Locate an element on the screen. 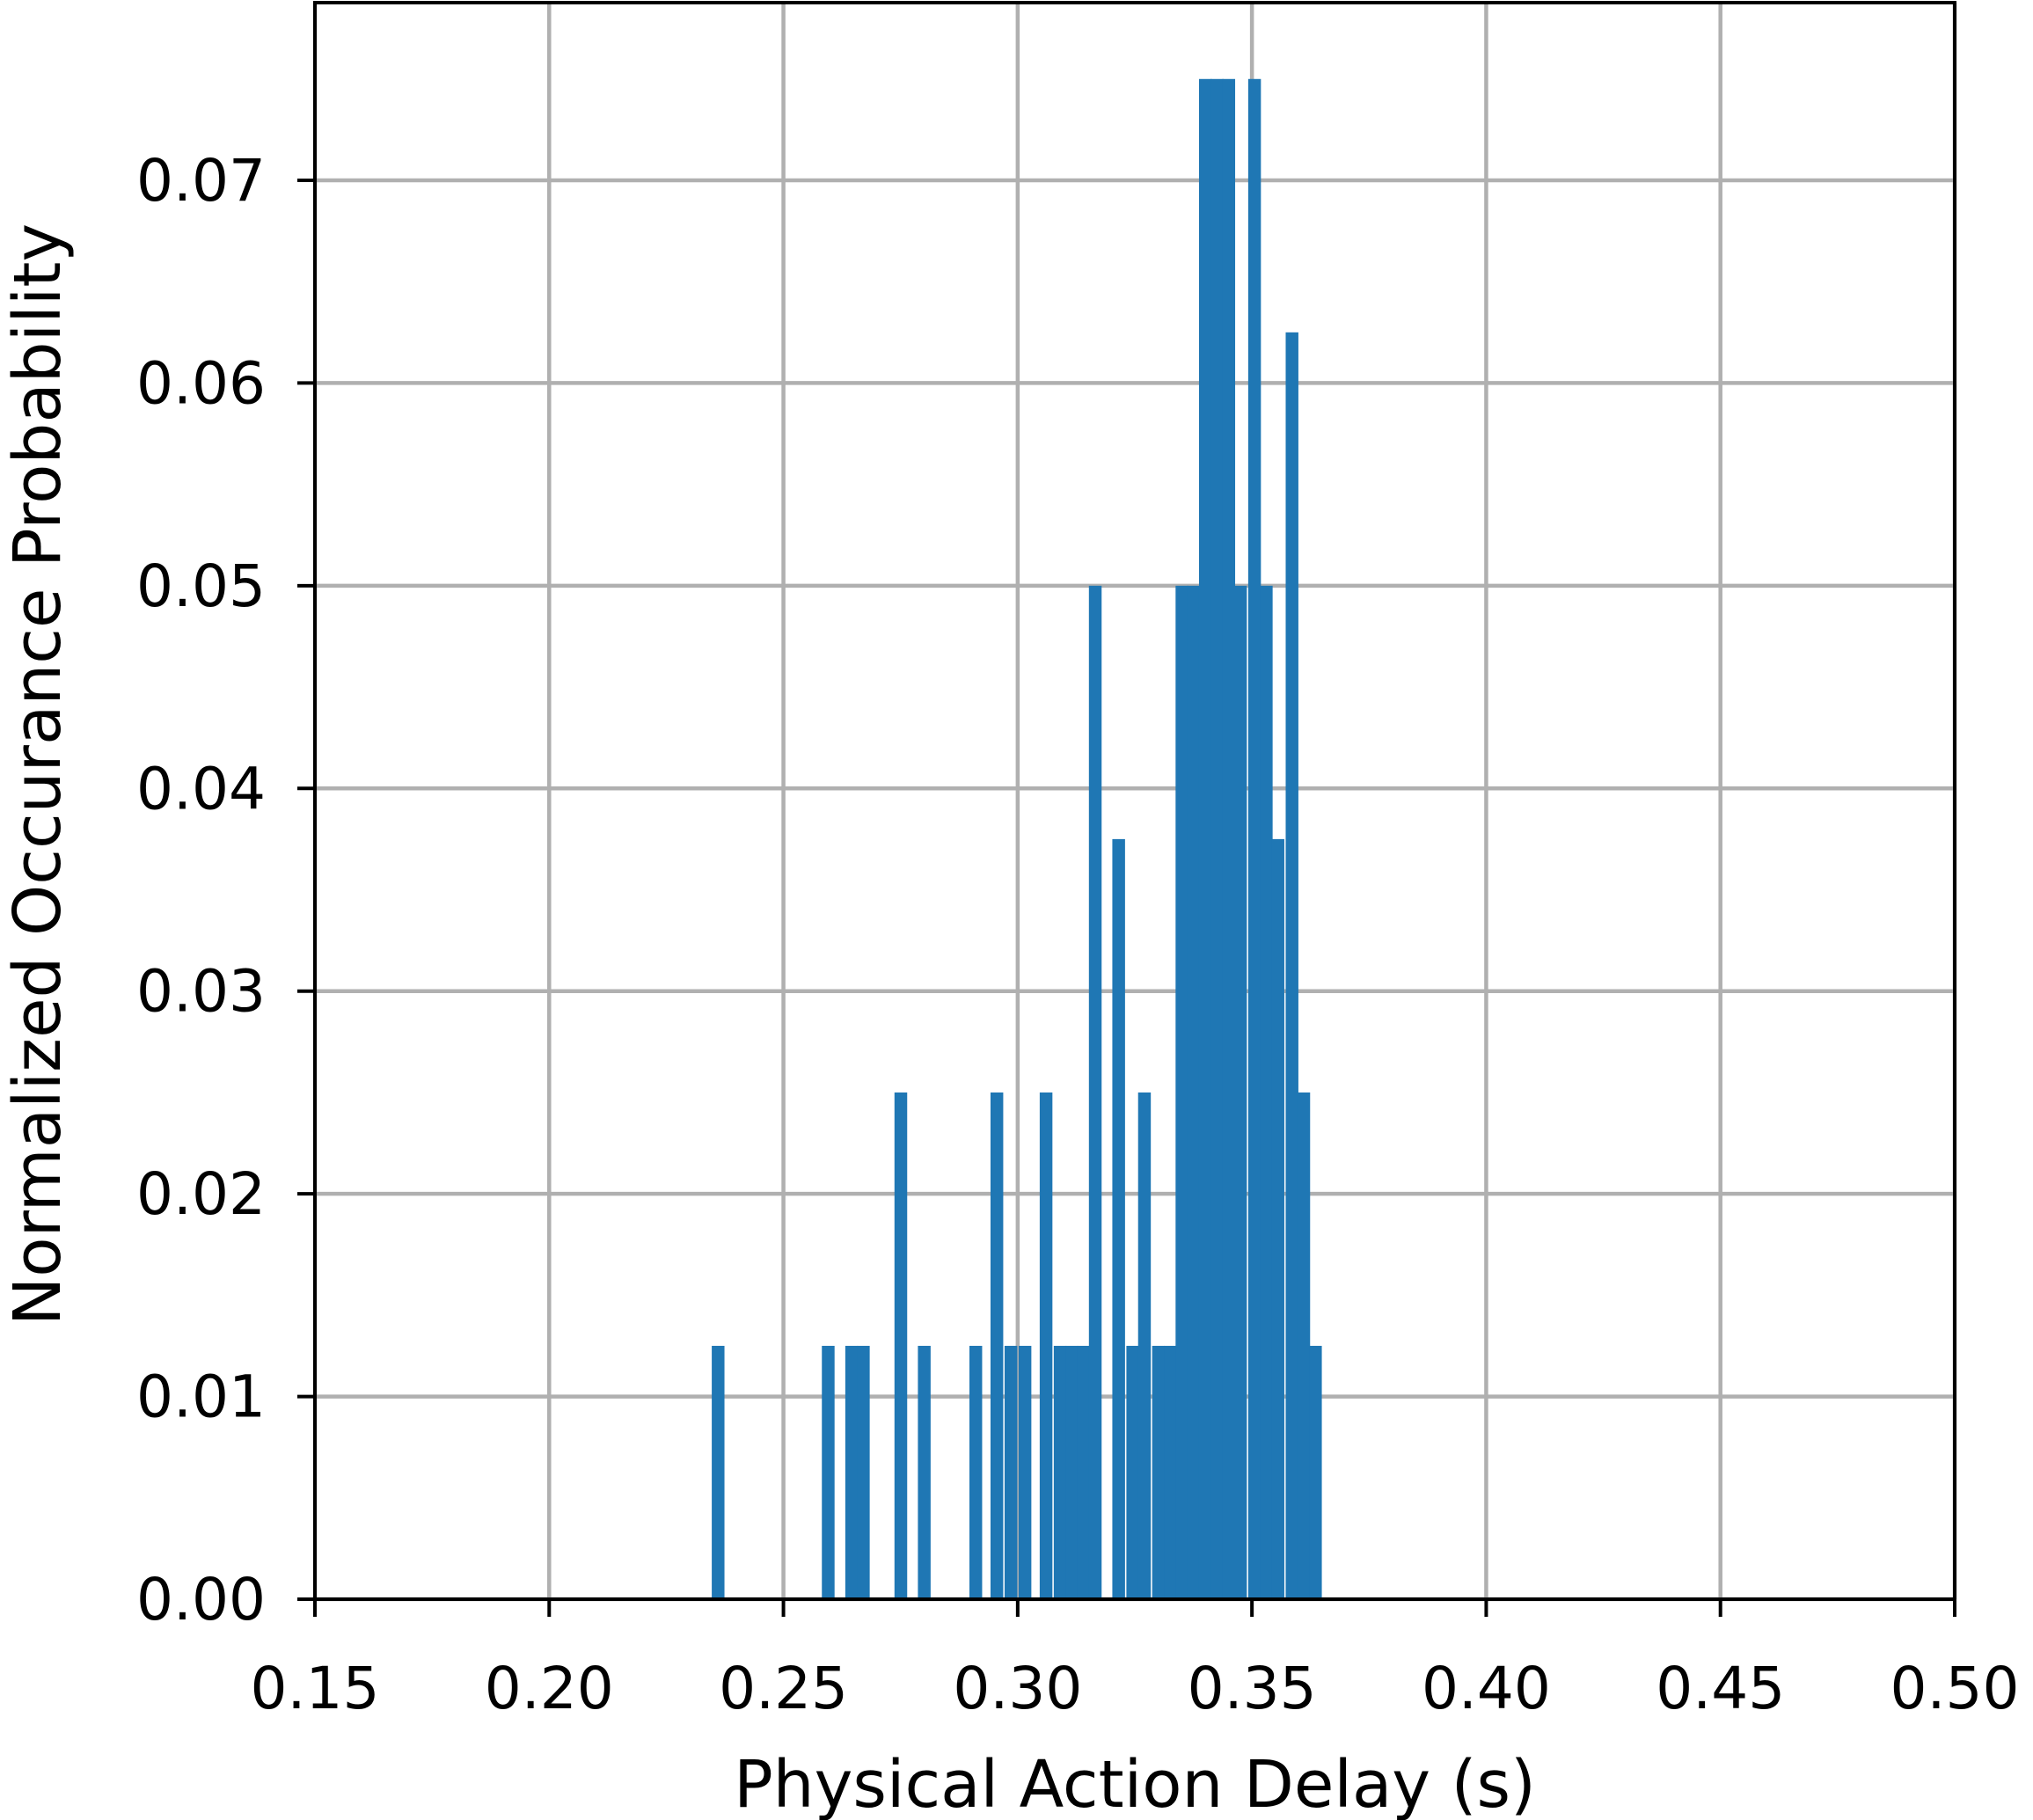 This screenshot has width=2033, height=1820. y-tick-label: 0.00 is located at coordinates (201, 1600).